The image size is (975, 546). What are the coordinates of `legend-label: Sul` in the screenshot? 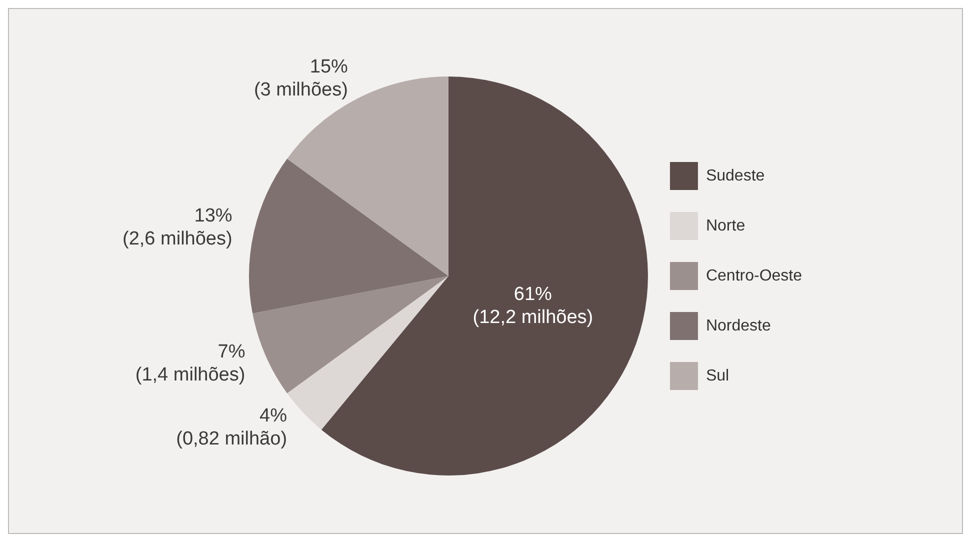 It's located at (718, 375).